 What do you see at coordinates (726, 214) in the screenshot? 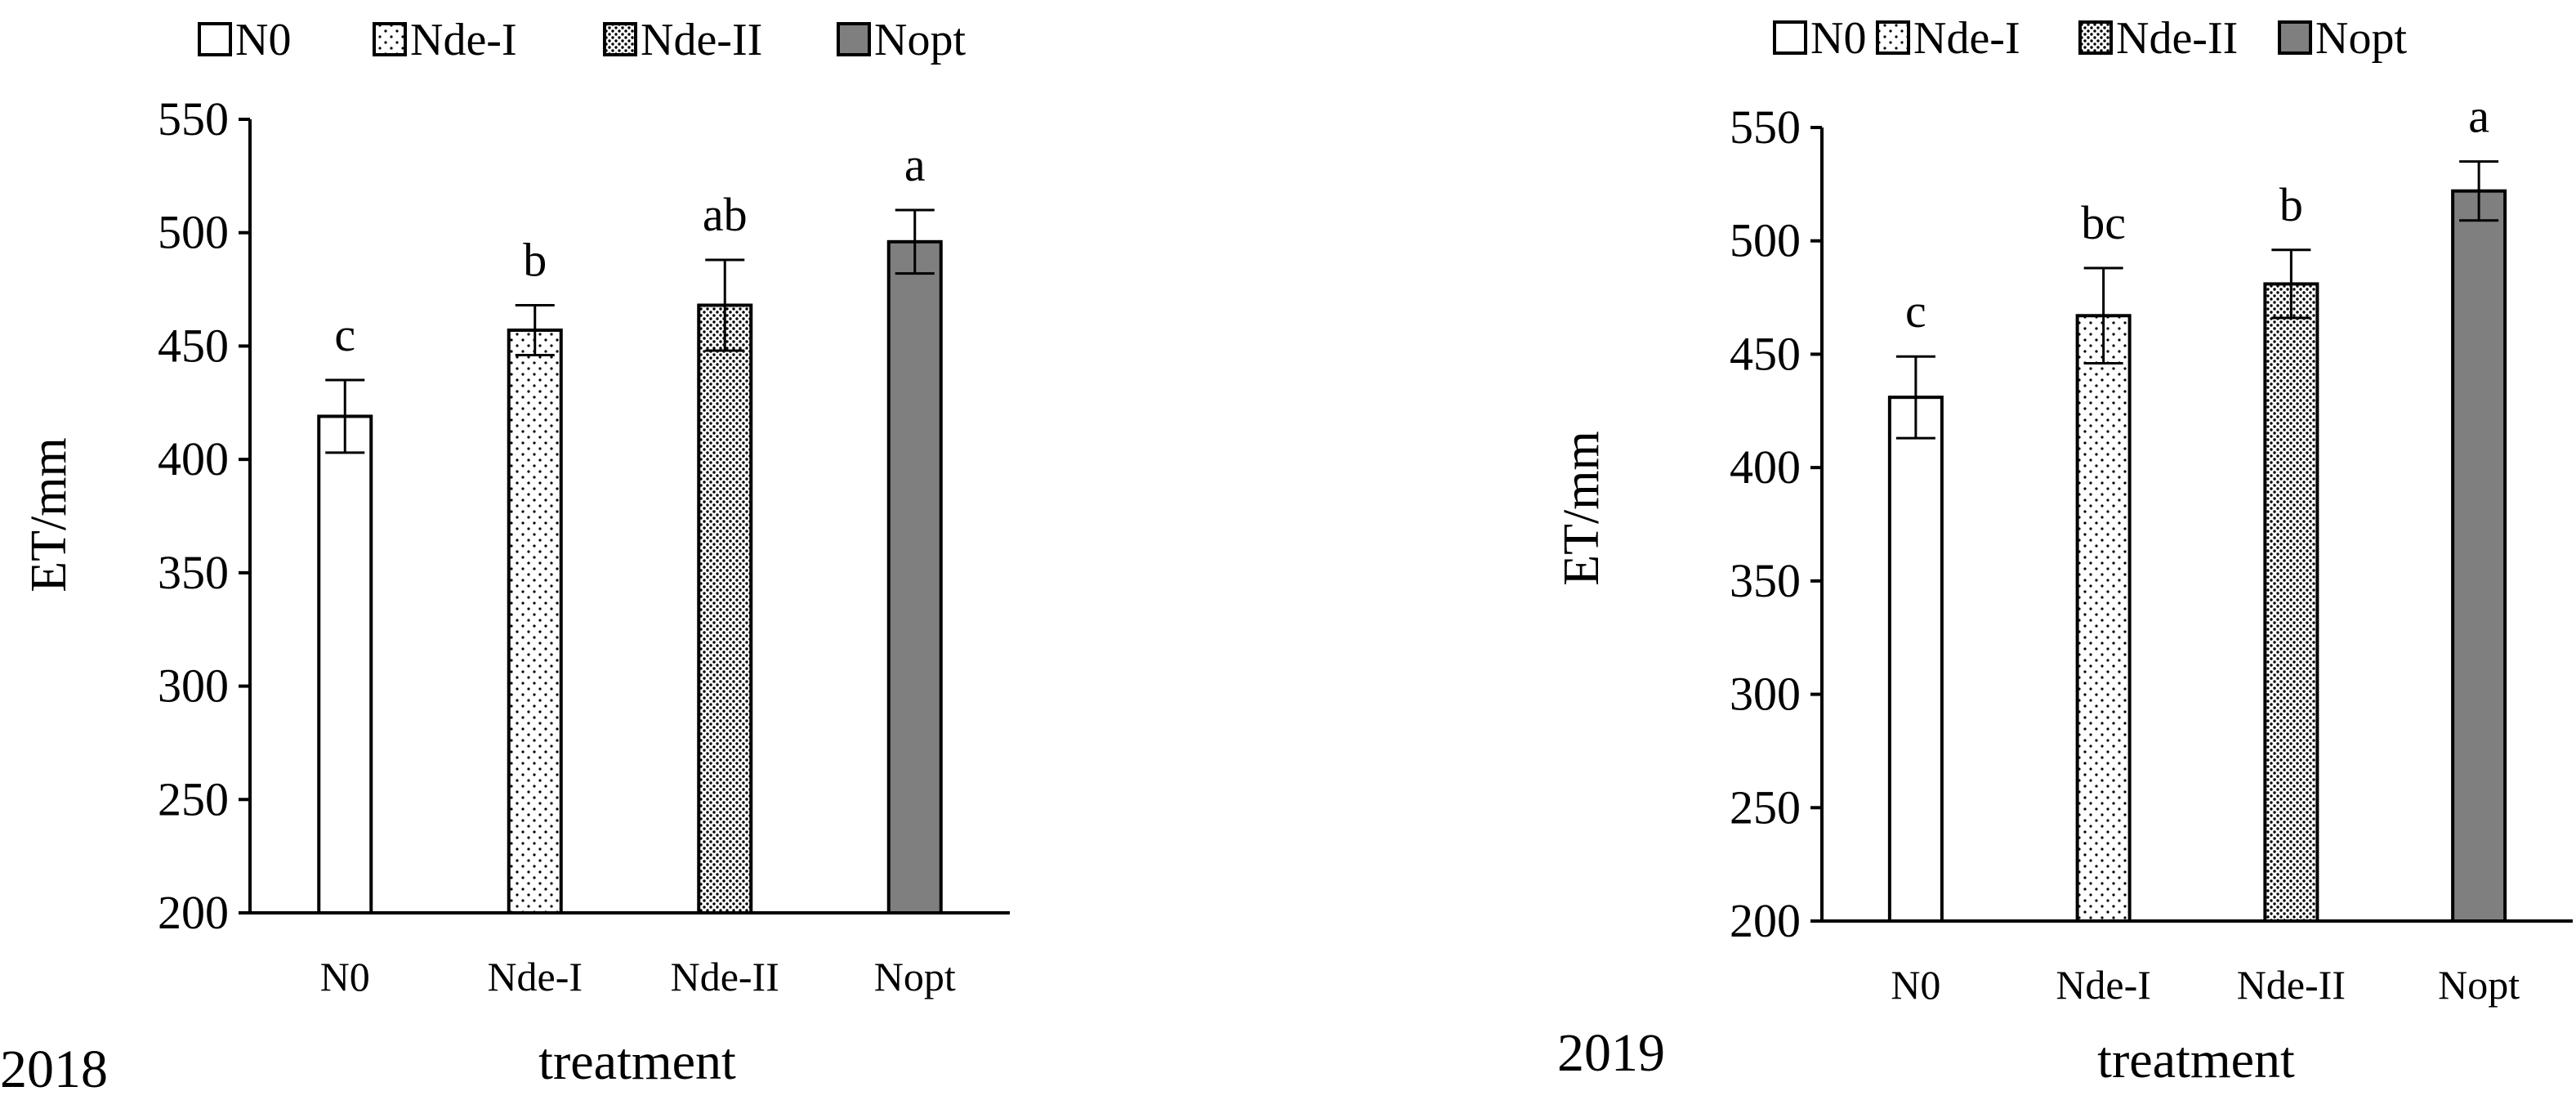
I see `significance-label: ab` at bounding box center [726, 214].